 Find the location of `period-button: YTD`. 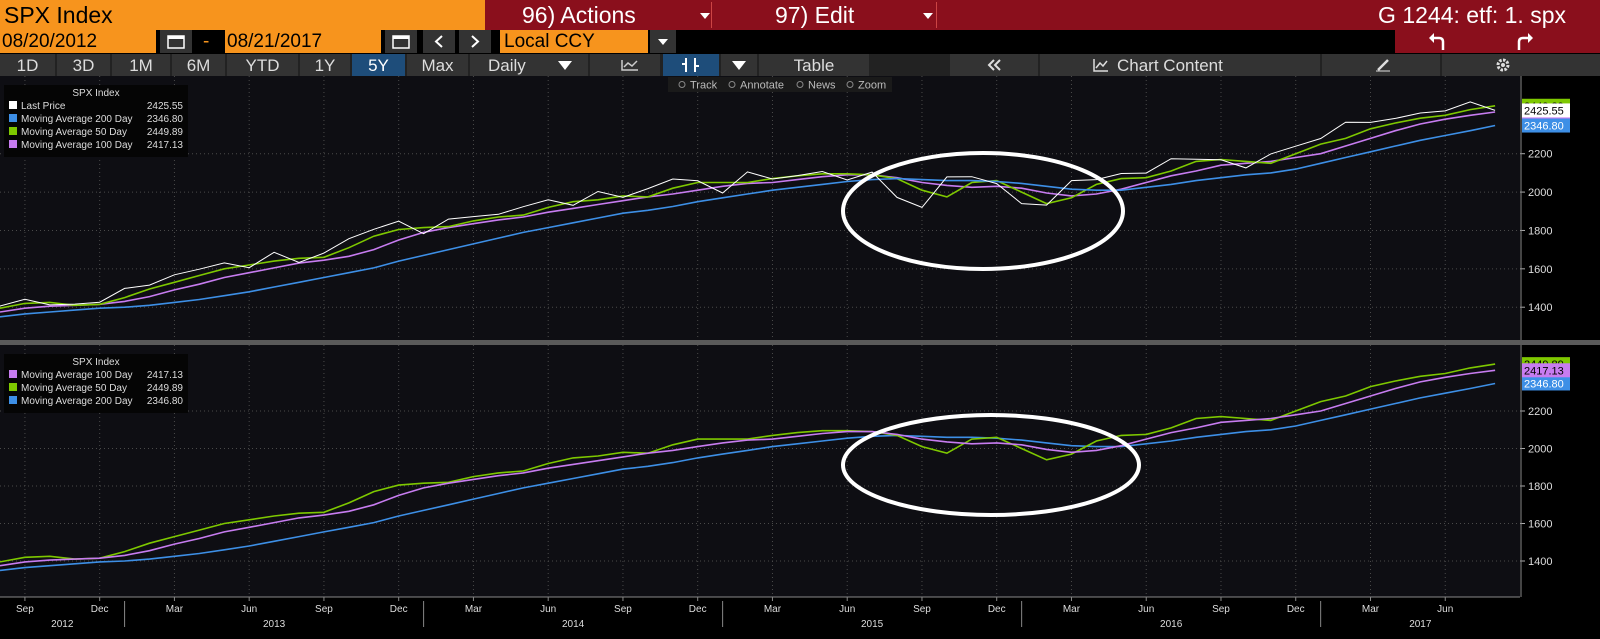

period-button: YTD is located at coordinates (262, 65).